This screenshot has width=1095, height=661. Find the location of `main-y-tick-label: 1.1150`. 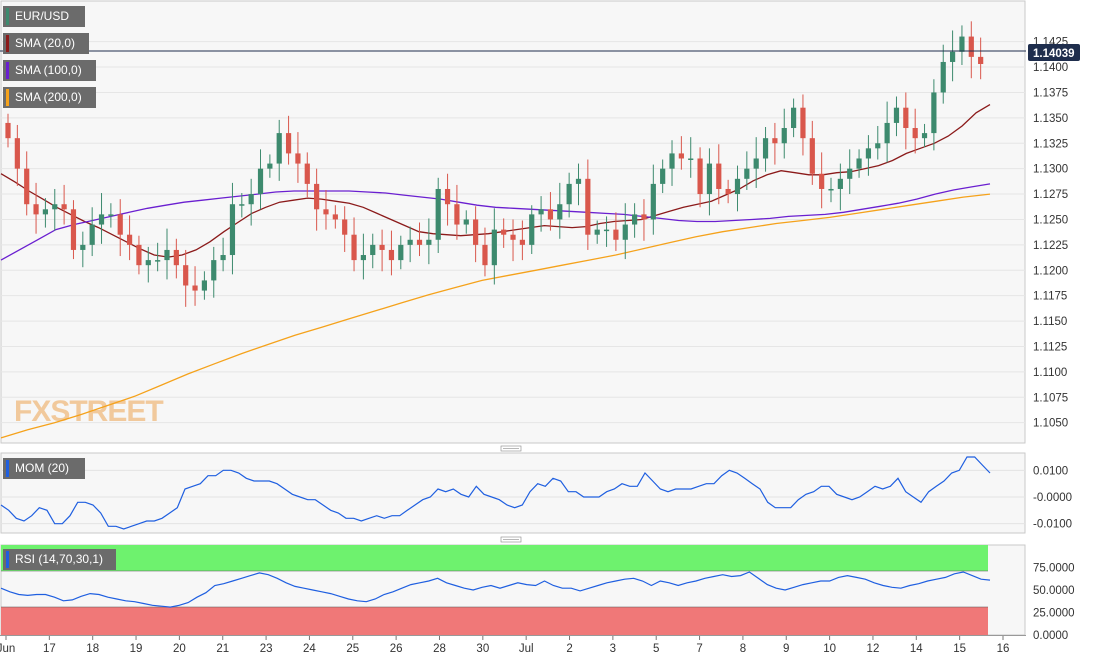

main-y-tick-label: 1.1150 is located at coordinates (1050, 322).